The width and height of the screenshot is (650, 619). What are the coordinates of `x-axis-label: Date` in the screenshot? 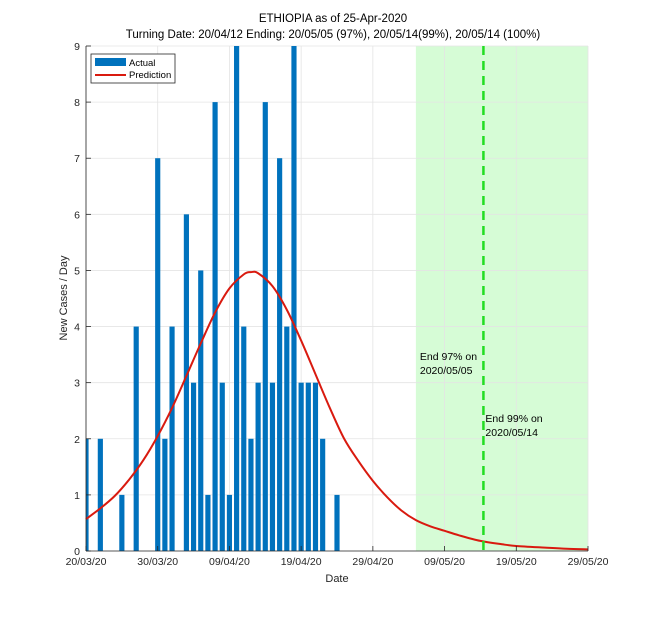 It's located at (336, 579).